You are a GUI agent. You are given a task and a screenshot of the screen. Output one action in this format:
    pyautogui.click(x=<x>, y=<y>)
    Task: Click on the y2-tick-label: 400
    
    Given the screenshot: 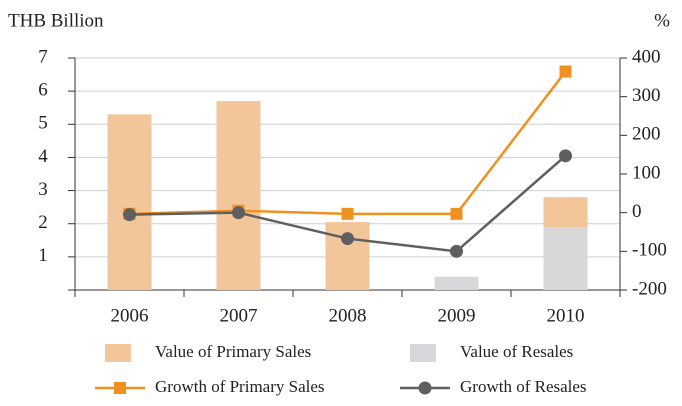 What is the action you would take?
    pyautogui.click(x=646, y=56)
    